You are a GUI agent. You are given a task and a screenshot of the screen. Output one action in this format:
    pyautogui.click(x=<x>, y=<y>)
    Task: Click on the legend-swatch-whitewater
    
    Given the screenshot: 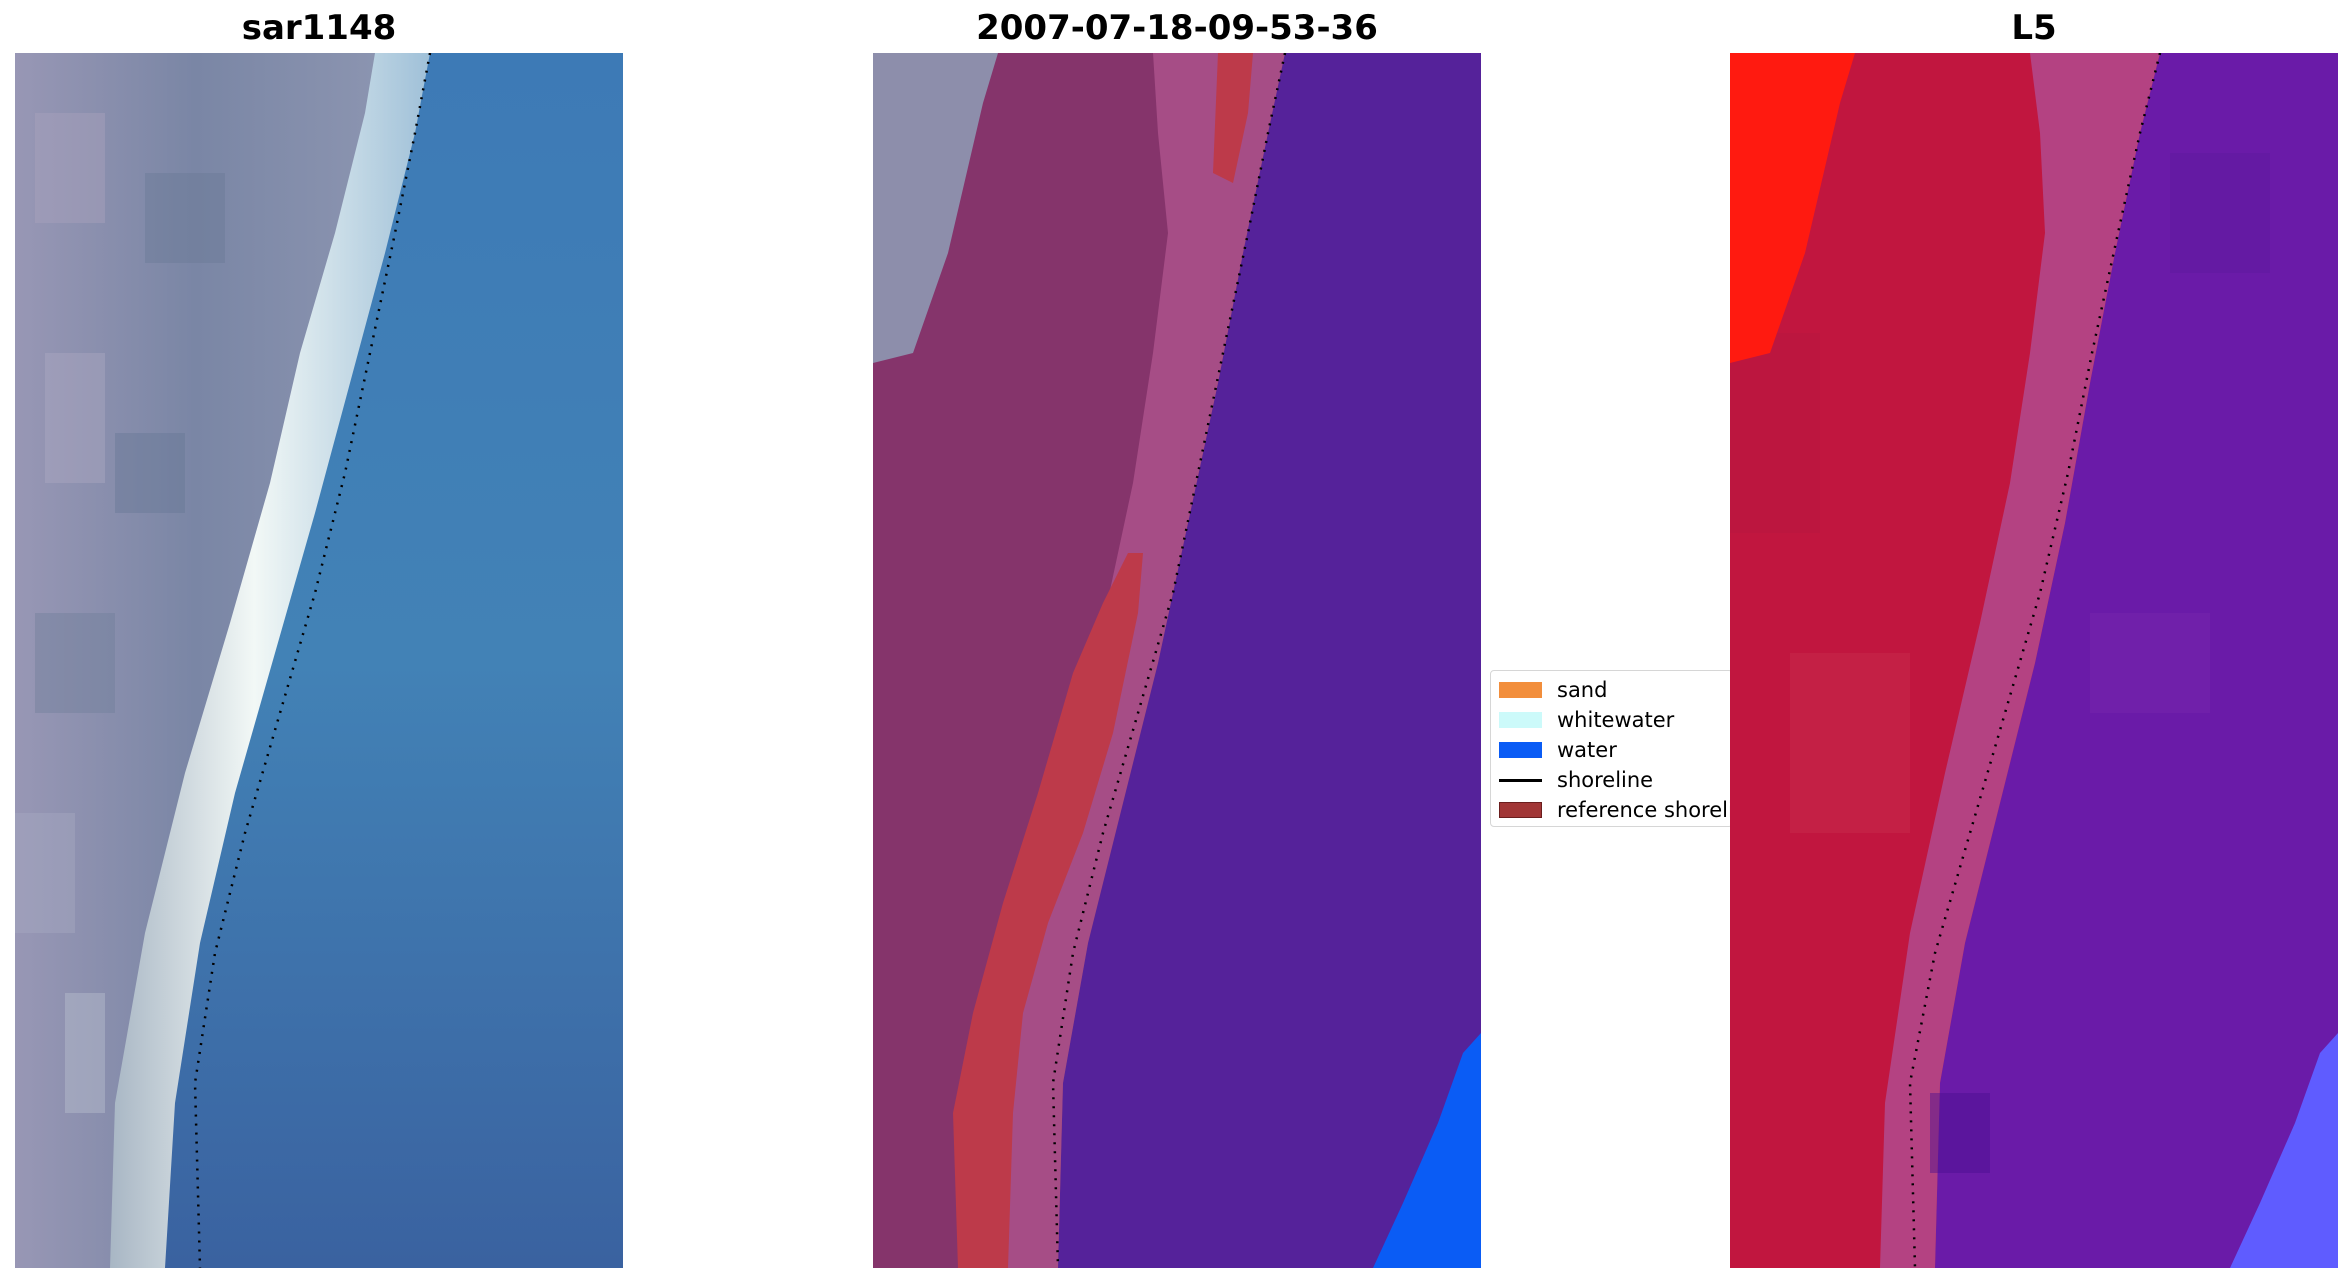 What is the action you would take?
    pyautogui.click(x=1520, y=720)
    